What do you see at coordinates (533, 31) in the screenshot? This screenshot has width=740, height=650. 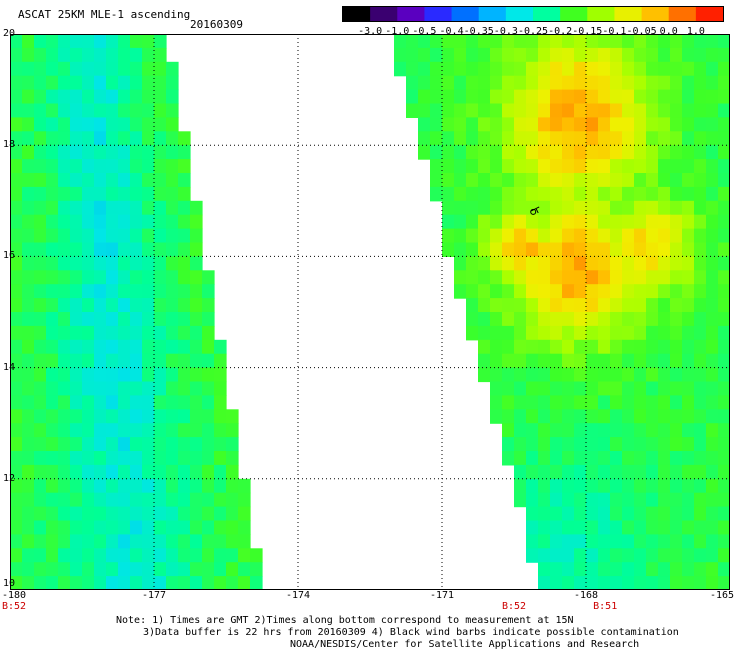 I see `colorbar-tick-label: -0.25` at bounding box center [533, 31].